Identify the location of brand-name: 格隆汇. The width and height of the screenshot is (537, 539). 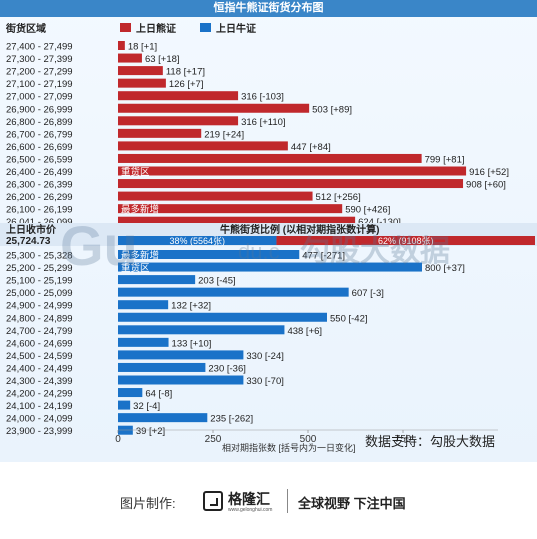
(249, 499).